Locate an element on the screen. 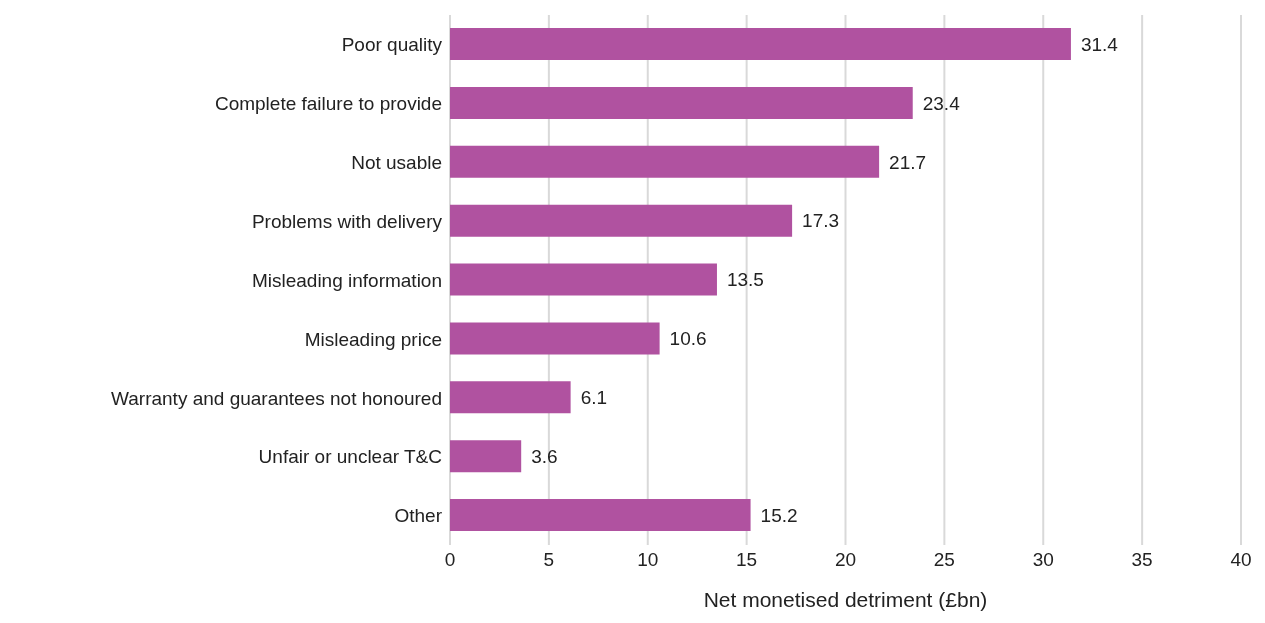 This screenshot has width=1265, height=623. y-tick-label: Not usable is located at coordinates (396, 162).